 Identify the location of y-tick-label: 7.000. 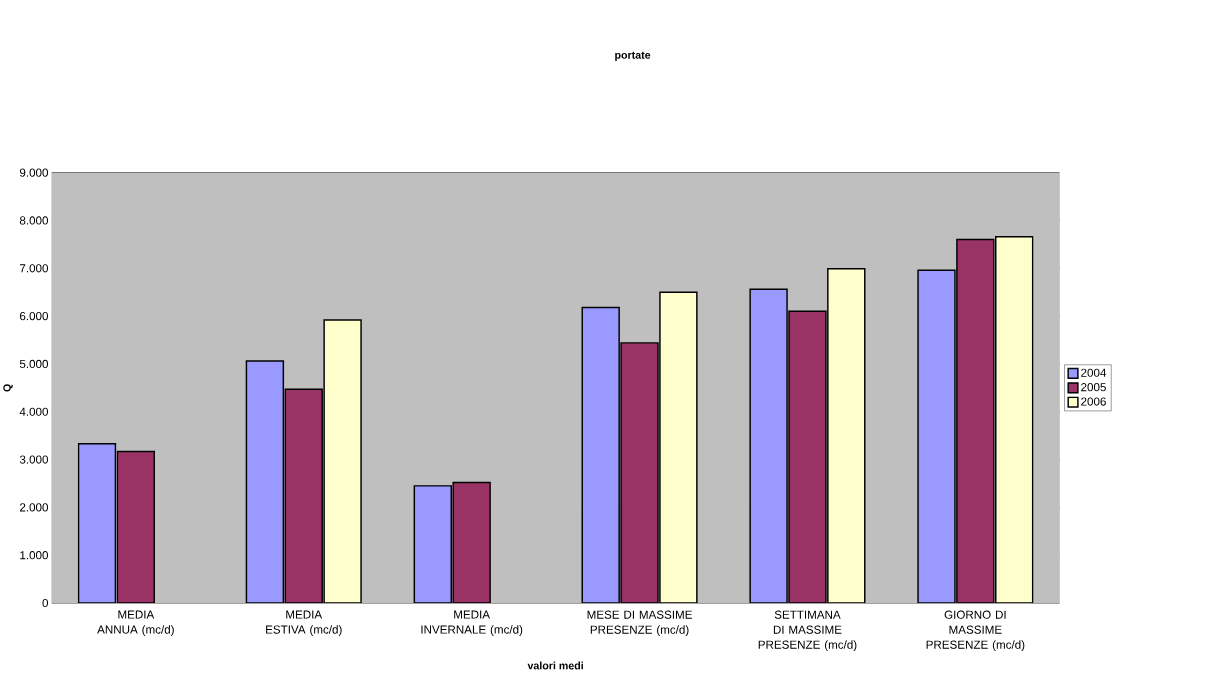
(34, 268).